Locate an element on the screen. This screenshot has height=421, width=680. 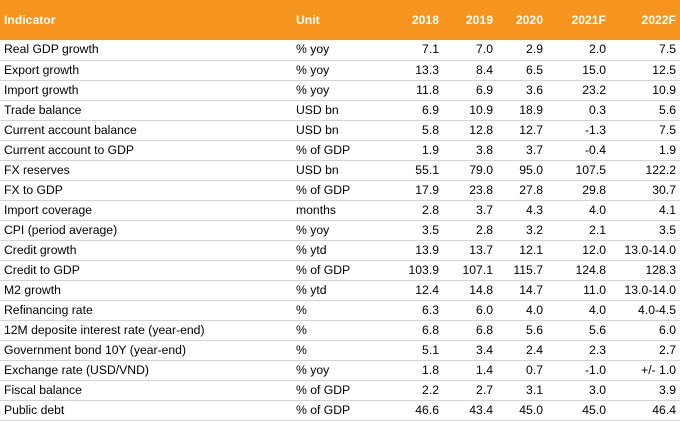
value-cell-2021f: 2.1 is located at coordinates (578, 230).